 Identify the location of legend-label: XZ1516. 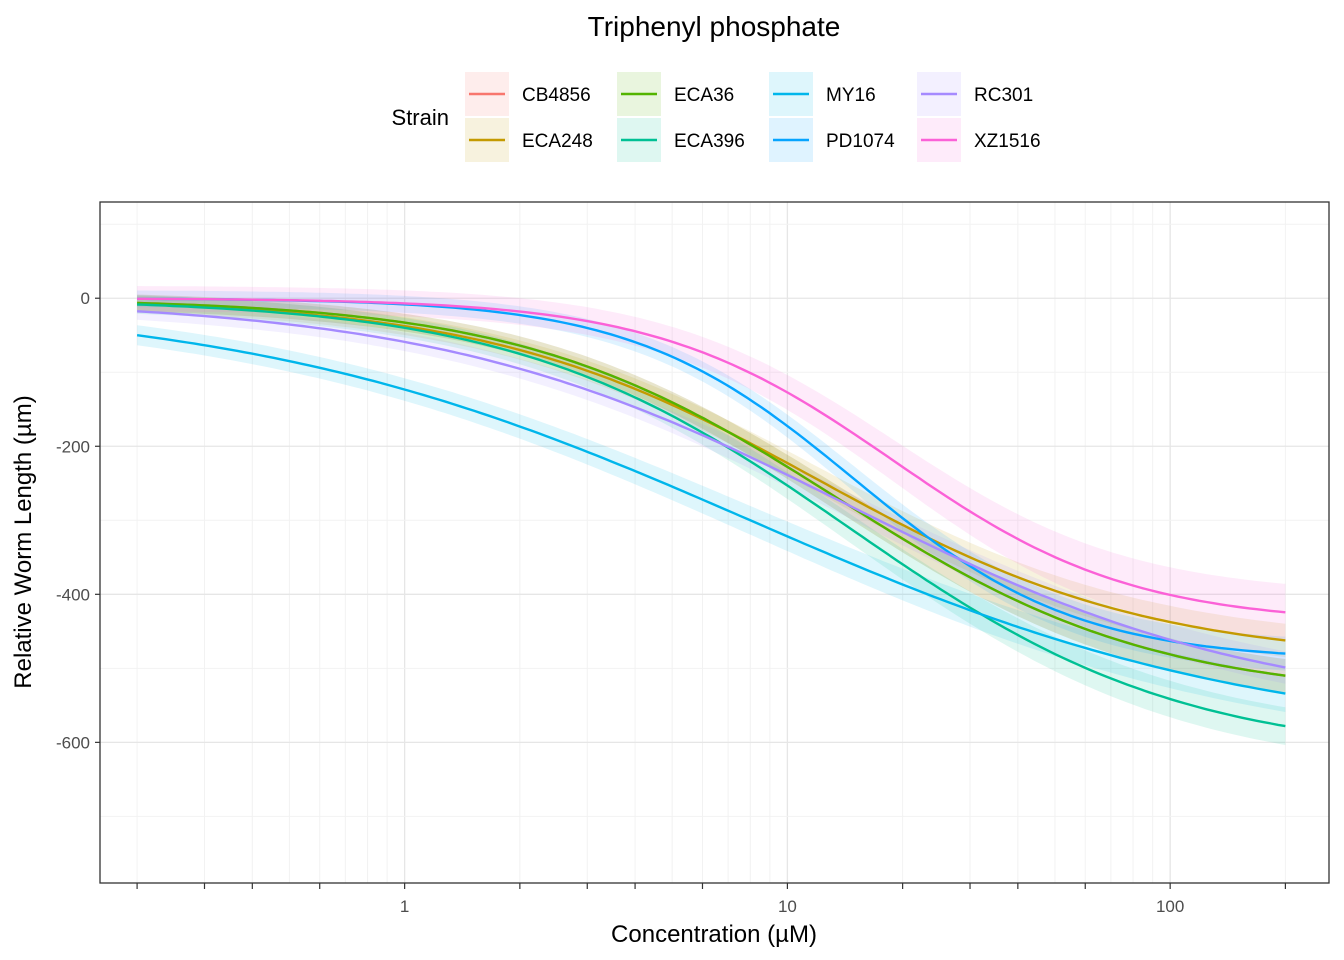
(1007, 141).